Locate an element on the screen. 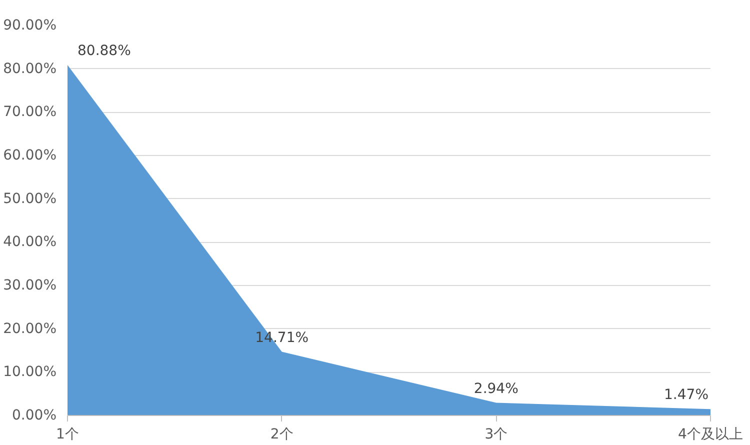  x-tick-label: 2个 is located at coordinates (282, 434).